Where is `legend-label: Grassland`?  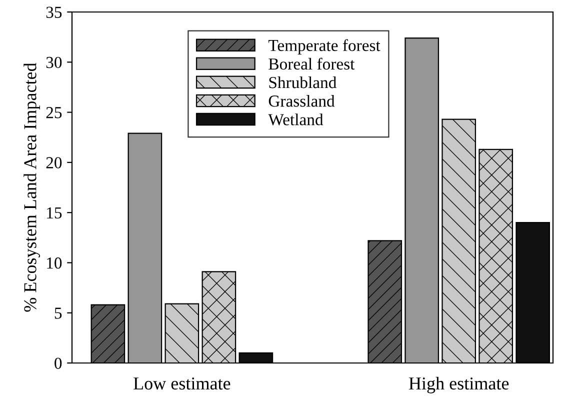
legend-label: Grassland is located at coordinates (301, 101).